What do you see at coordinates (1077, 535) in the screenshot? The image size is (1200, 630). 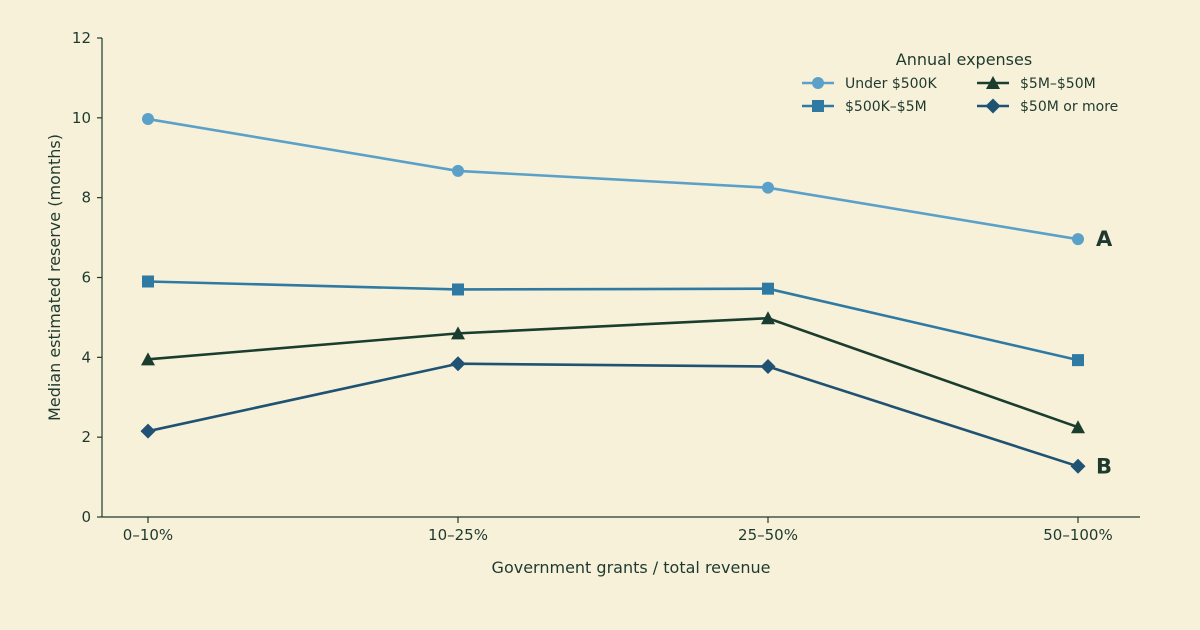 I see `x-tick-label: 50–100%` at bounding box center [1077, 535].